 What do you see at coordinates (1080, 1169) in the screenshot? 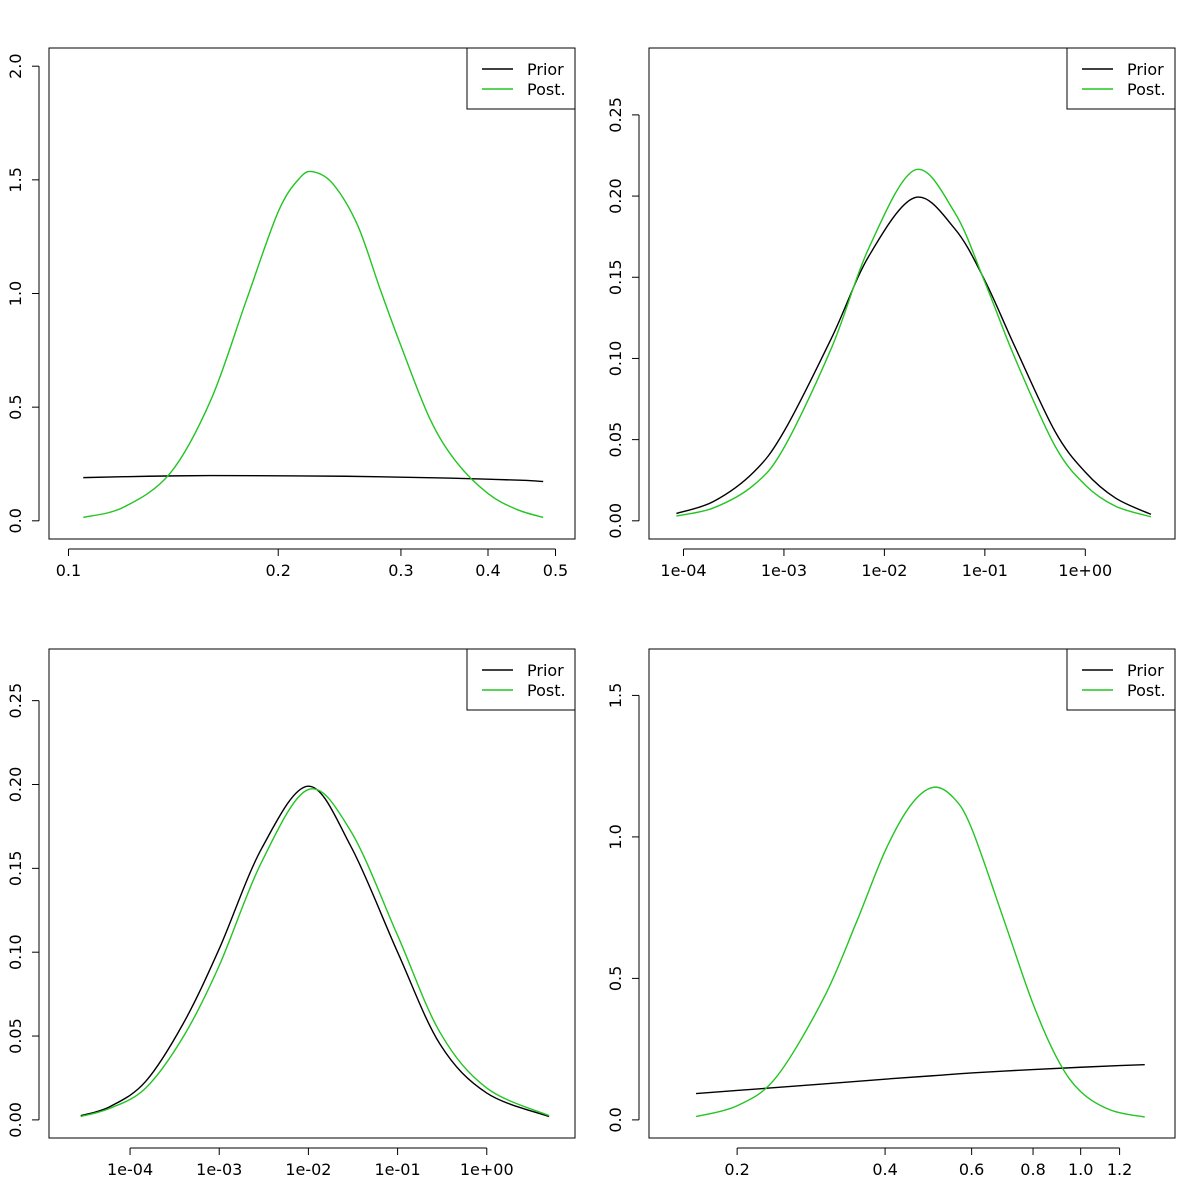
I see `x-tick-label: 1.0` at bounding box center [1080, 1169].